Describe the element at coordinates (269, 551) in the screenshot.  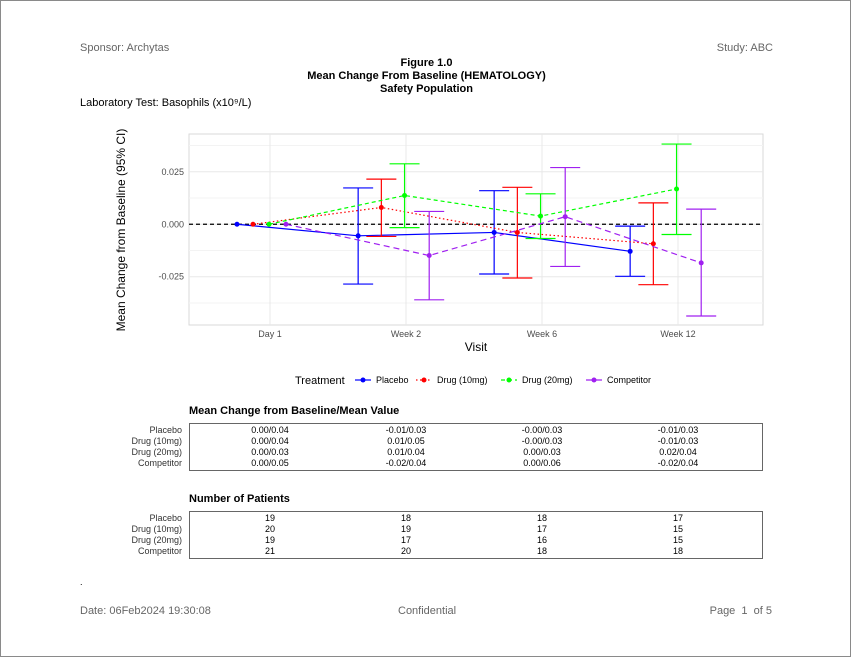
I see `table-cell: 21` at that location.